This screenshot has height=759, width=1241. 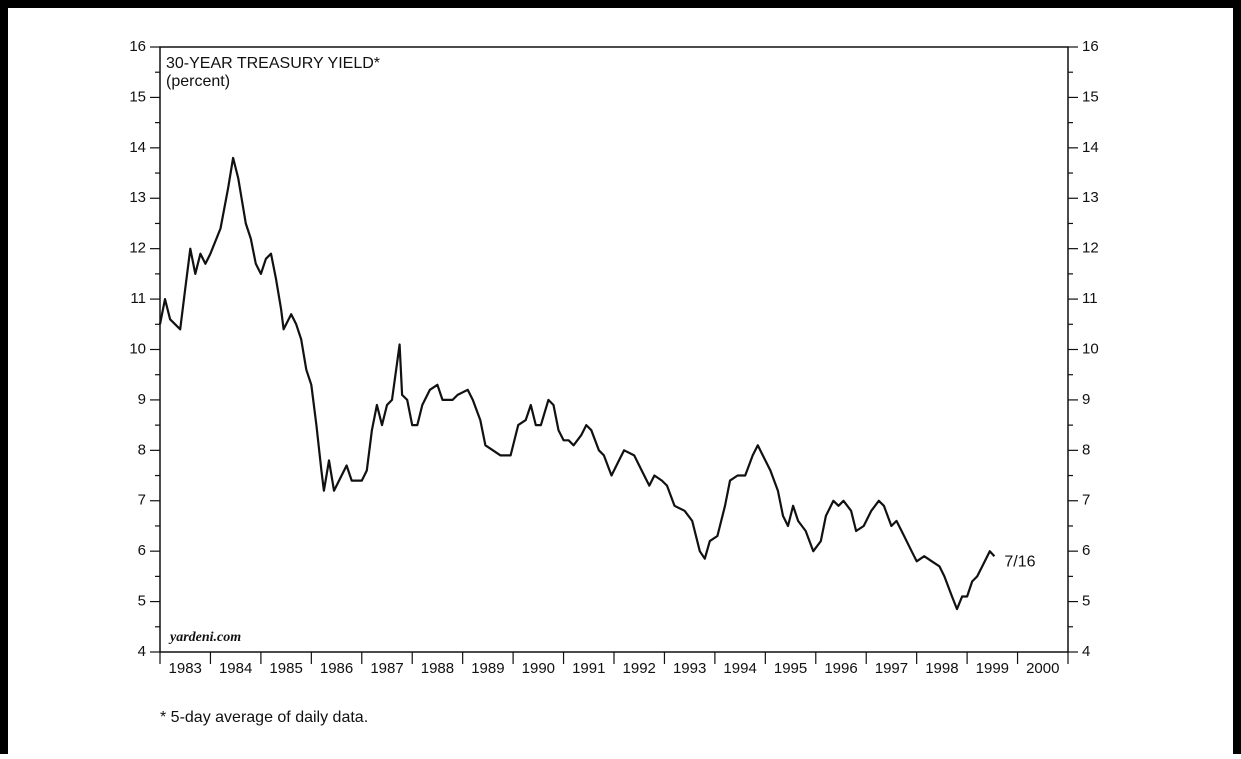 I want to click on y2-tick-label: 10, so click(x=1090, y=348).